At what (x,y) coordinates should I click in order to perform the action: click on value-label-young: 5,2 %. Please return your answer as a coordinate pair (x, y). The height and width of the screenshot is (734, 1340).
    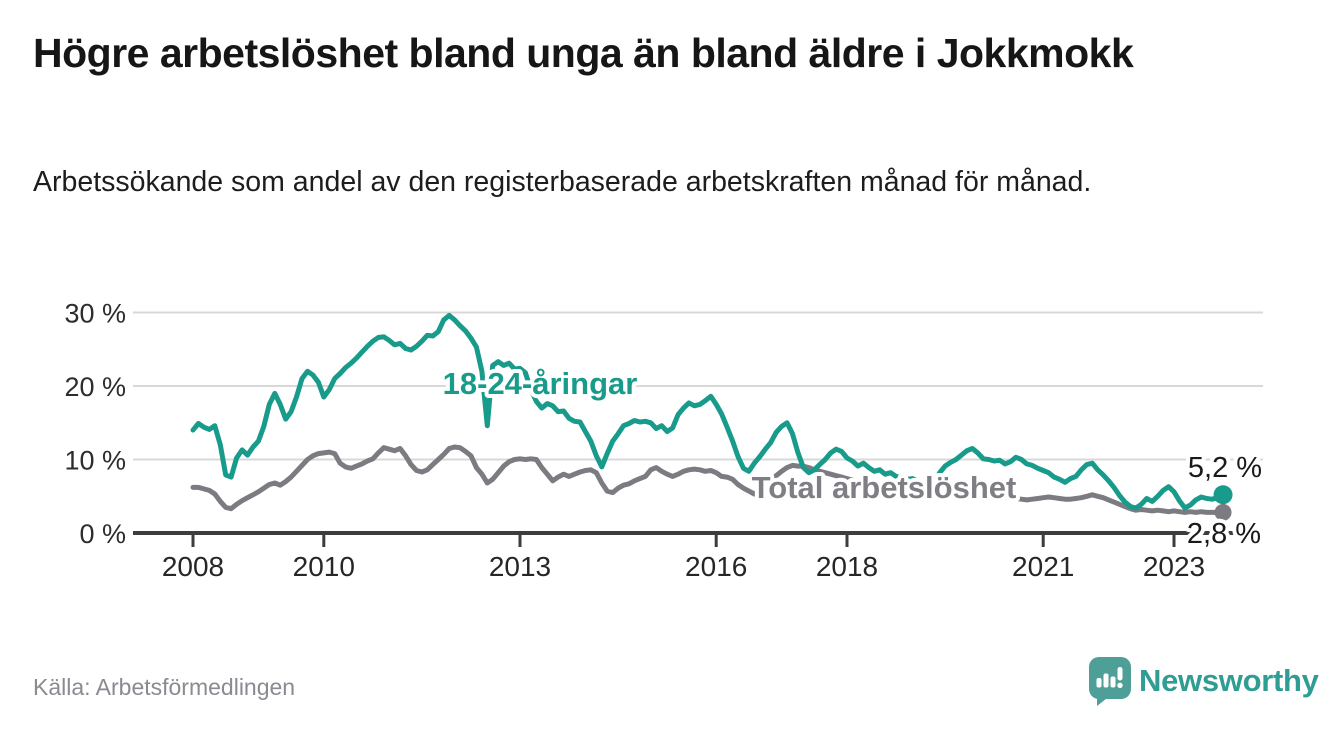
    Looking at the image, I should click on (1225, 468).